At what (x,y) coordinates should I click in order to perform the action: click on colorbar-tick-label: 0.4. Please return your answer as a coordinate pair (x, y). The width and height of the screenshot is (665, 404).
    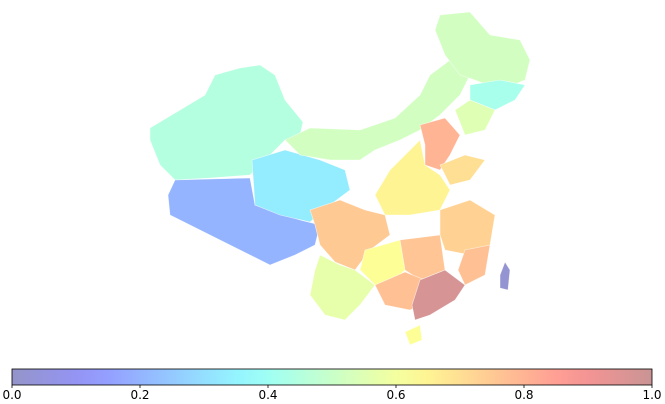
    Looking at the image, I should click on (267, 395).